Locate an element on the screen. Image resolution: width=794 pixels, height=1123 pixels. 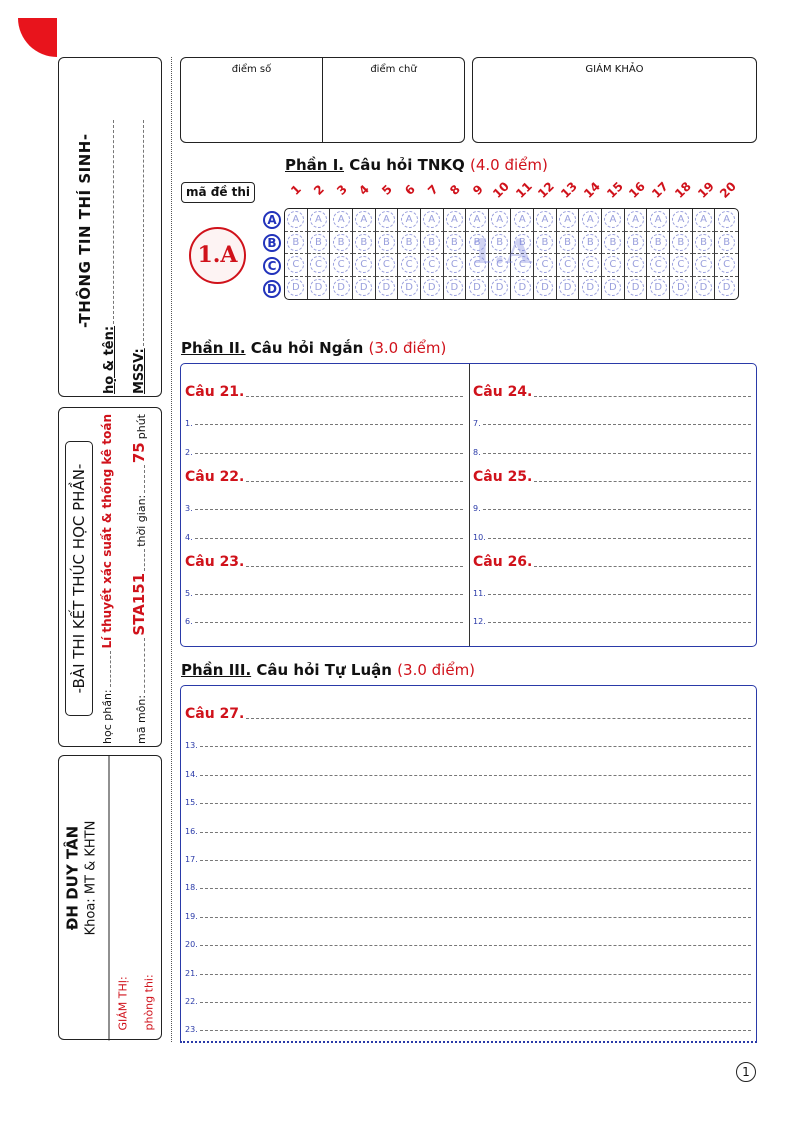
answer-bubble-q5-b: B is located at coordinates (386, 242).